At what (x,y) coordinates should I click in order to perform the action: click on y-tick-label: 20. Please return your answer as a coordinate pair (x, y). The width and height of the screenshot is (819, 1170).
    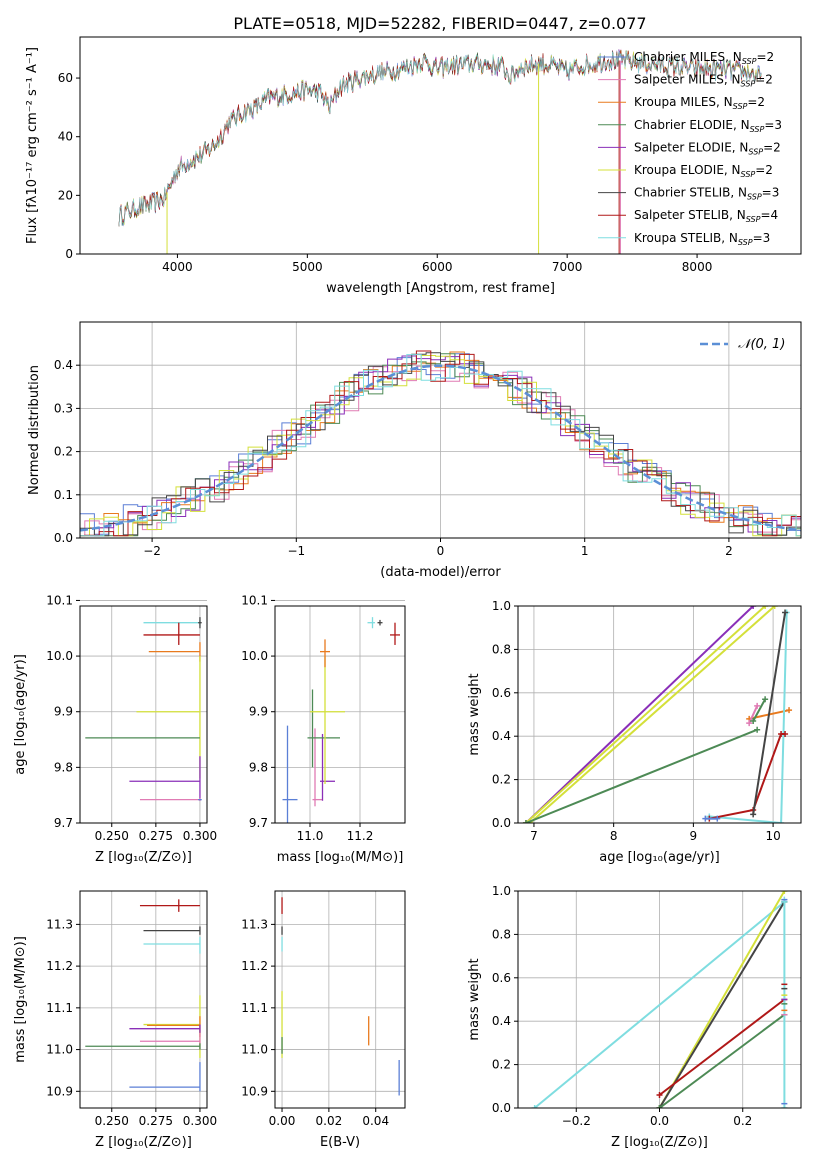
    Looking at the image, I should click on (65, 195).